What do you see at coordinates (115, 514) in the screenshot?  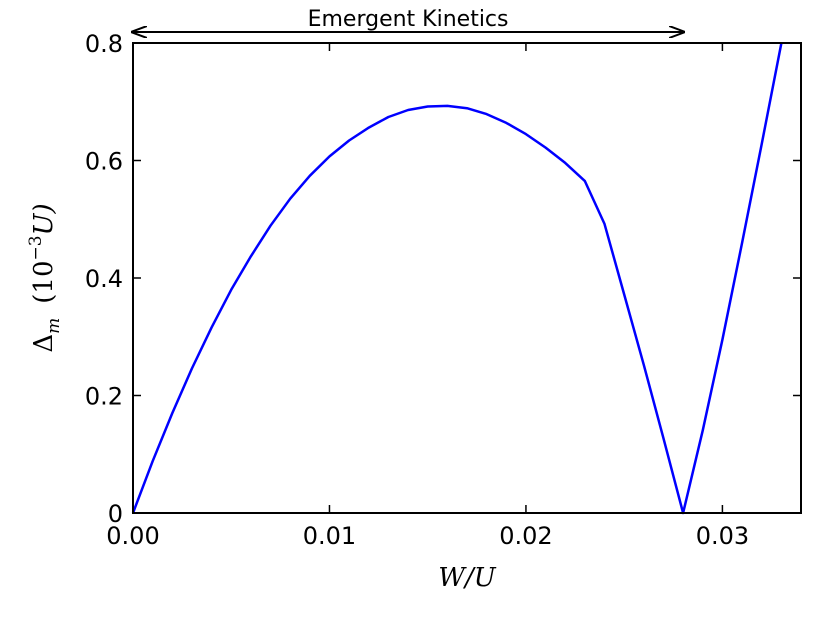 I see `y-tick-label-0: 0` at bounding box center [115, 514].